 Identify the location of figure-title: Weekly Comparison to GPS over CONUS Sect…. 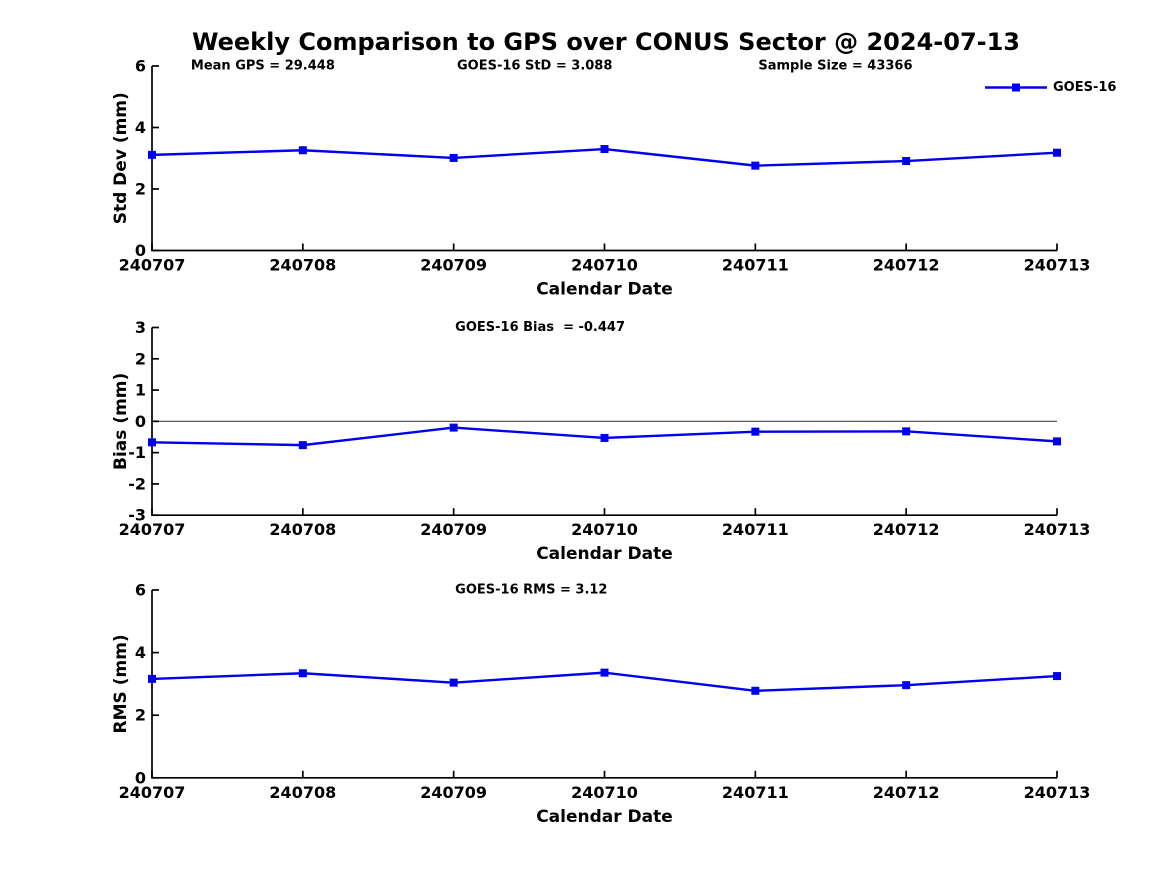
(606, 42).